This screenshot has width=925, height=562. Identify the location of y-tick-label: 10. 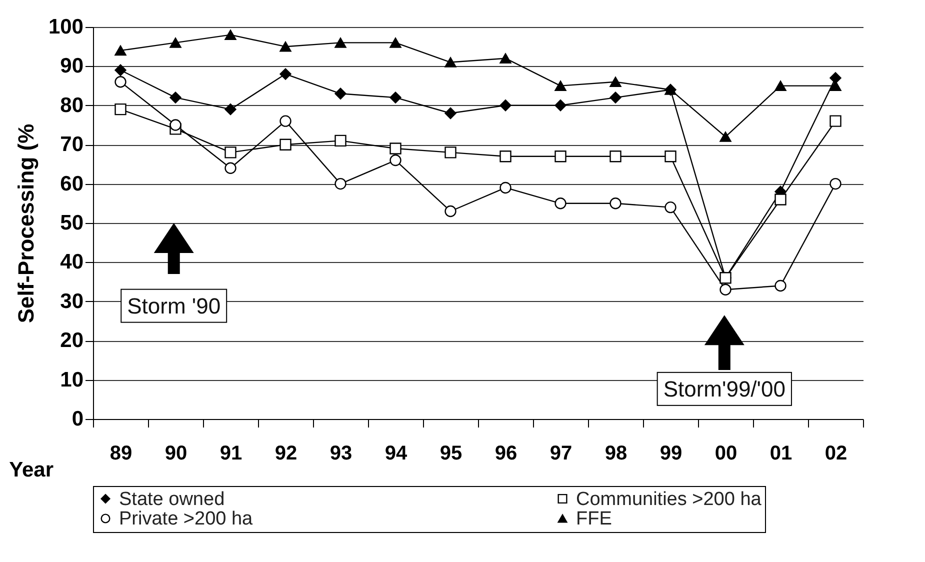
(72, 380).